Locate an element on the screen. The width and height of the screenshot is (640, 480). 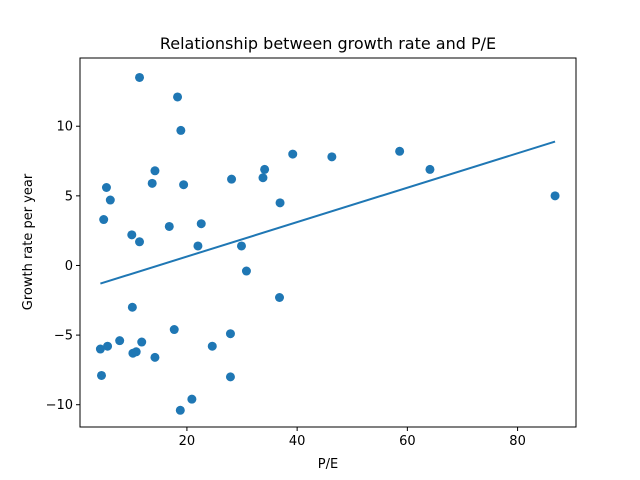
x-tick-label: 60 is located at coordinates (407, 441).